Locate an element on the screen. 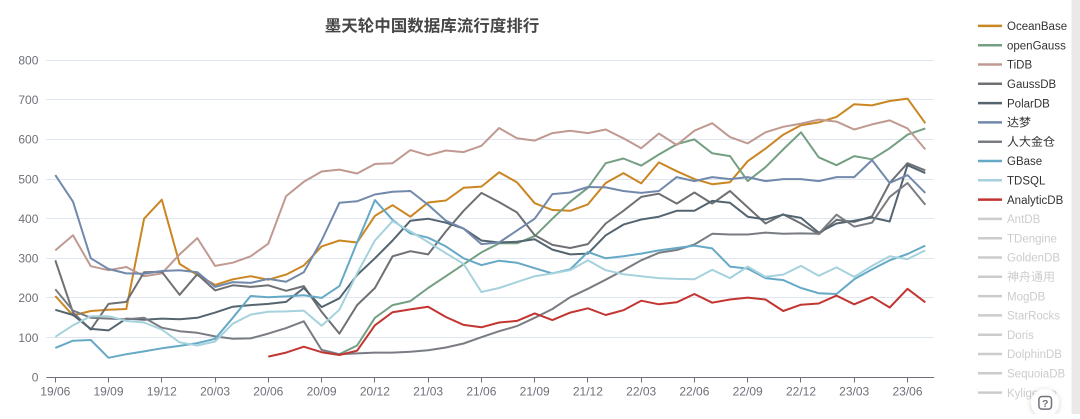  svg-text: OceanBase is located at coordinates (1037, 27).